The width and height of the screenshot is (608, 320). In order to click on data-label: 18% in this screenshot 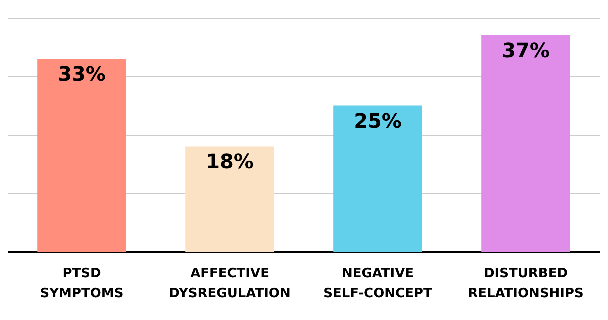, I will do `click(230, 162)`.